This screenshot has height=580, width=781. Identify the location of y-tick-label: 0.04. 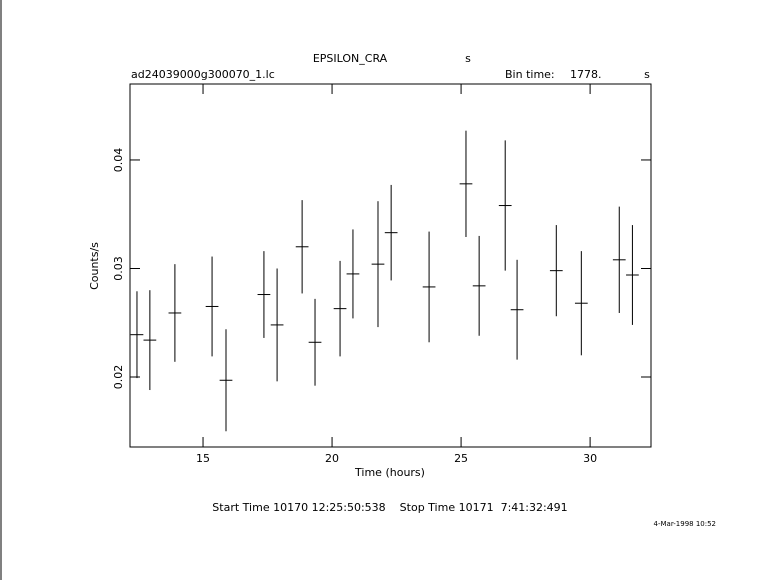
(118, 160).